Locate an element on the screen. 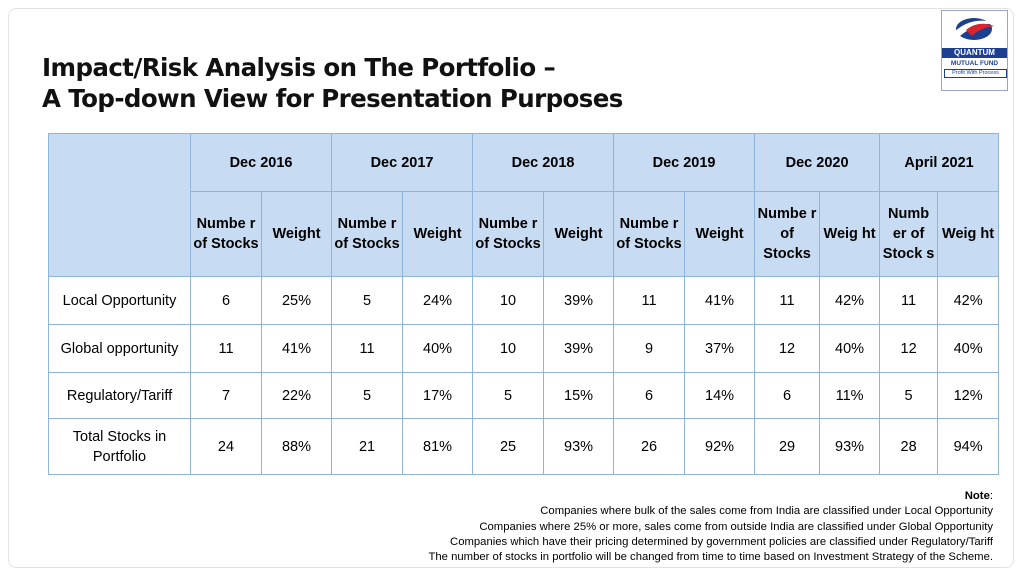  period-header: Dec 2018 is located at coordinates (543, 162).